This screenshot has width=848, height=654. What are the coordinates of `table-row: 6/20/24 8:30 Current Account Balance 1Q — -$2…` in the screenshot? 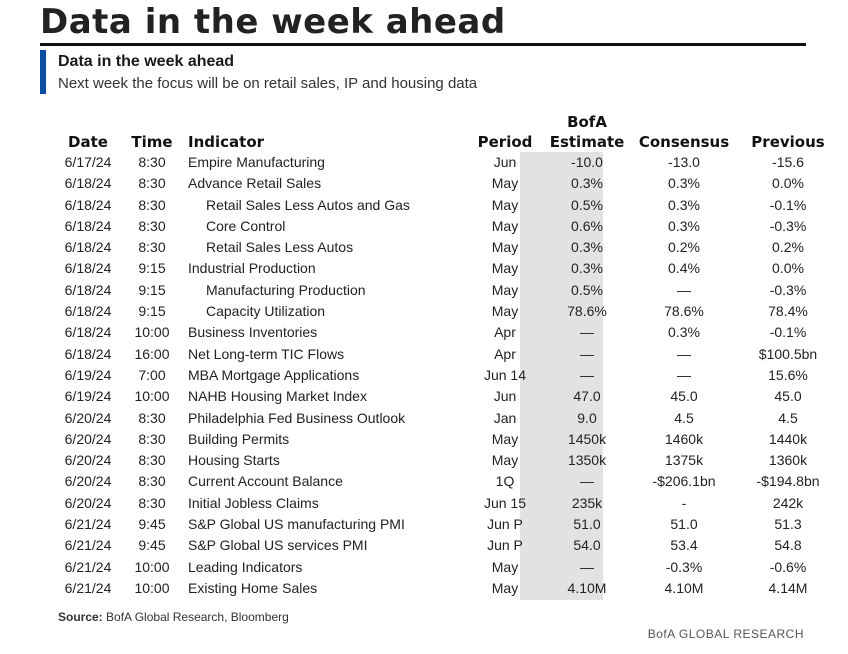 It's located at (447, 481).